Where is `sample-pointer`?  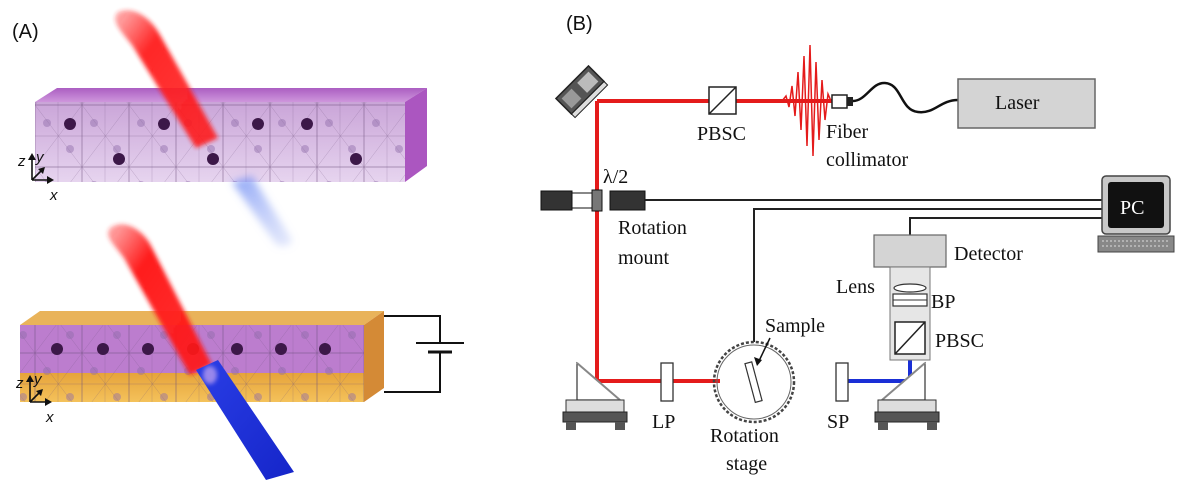 sample-pointer is located at coordinates (764, 350).